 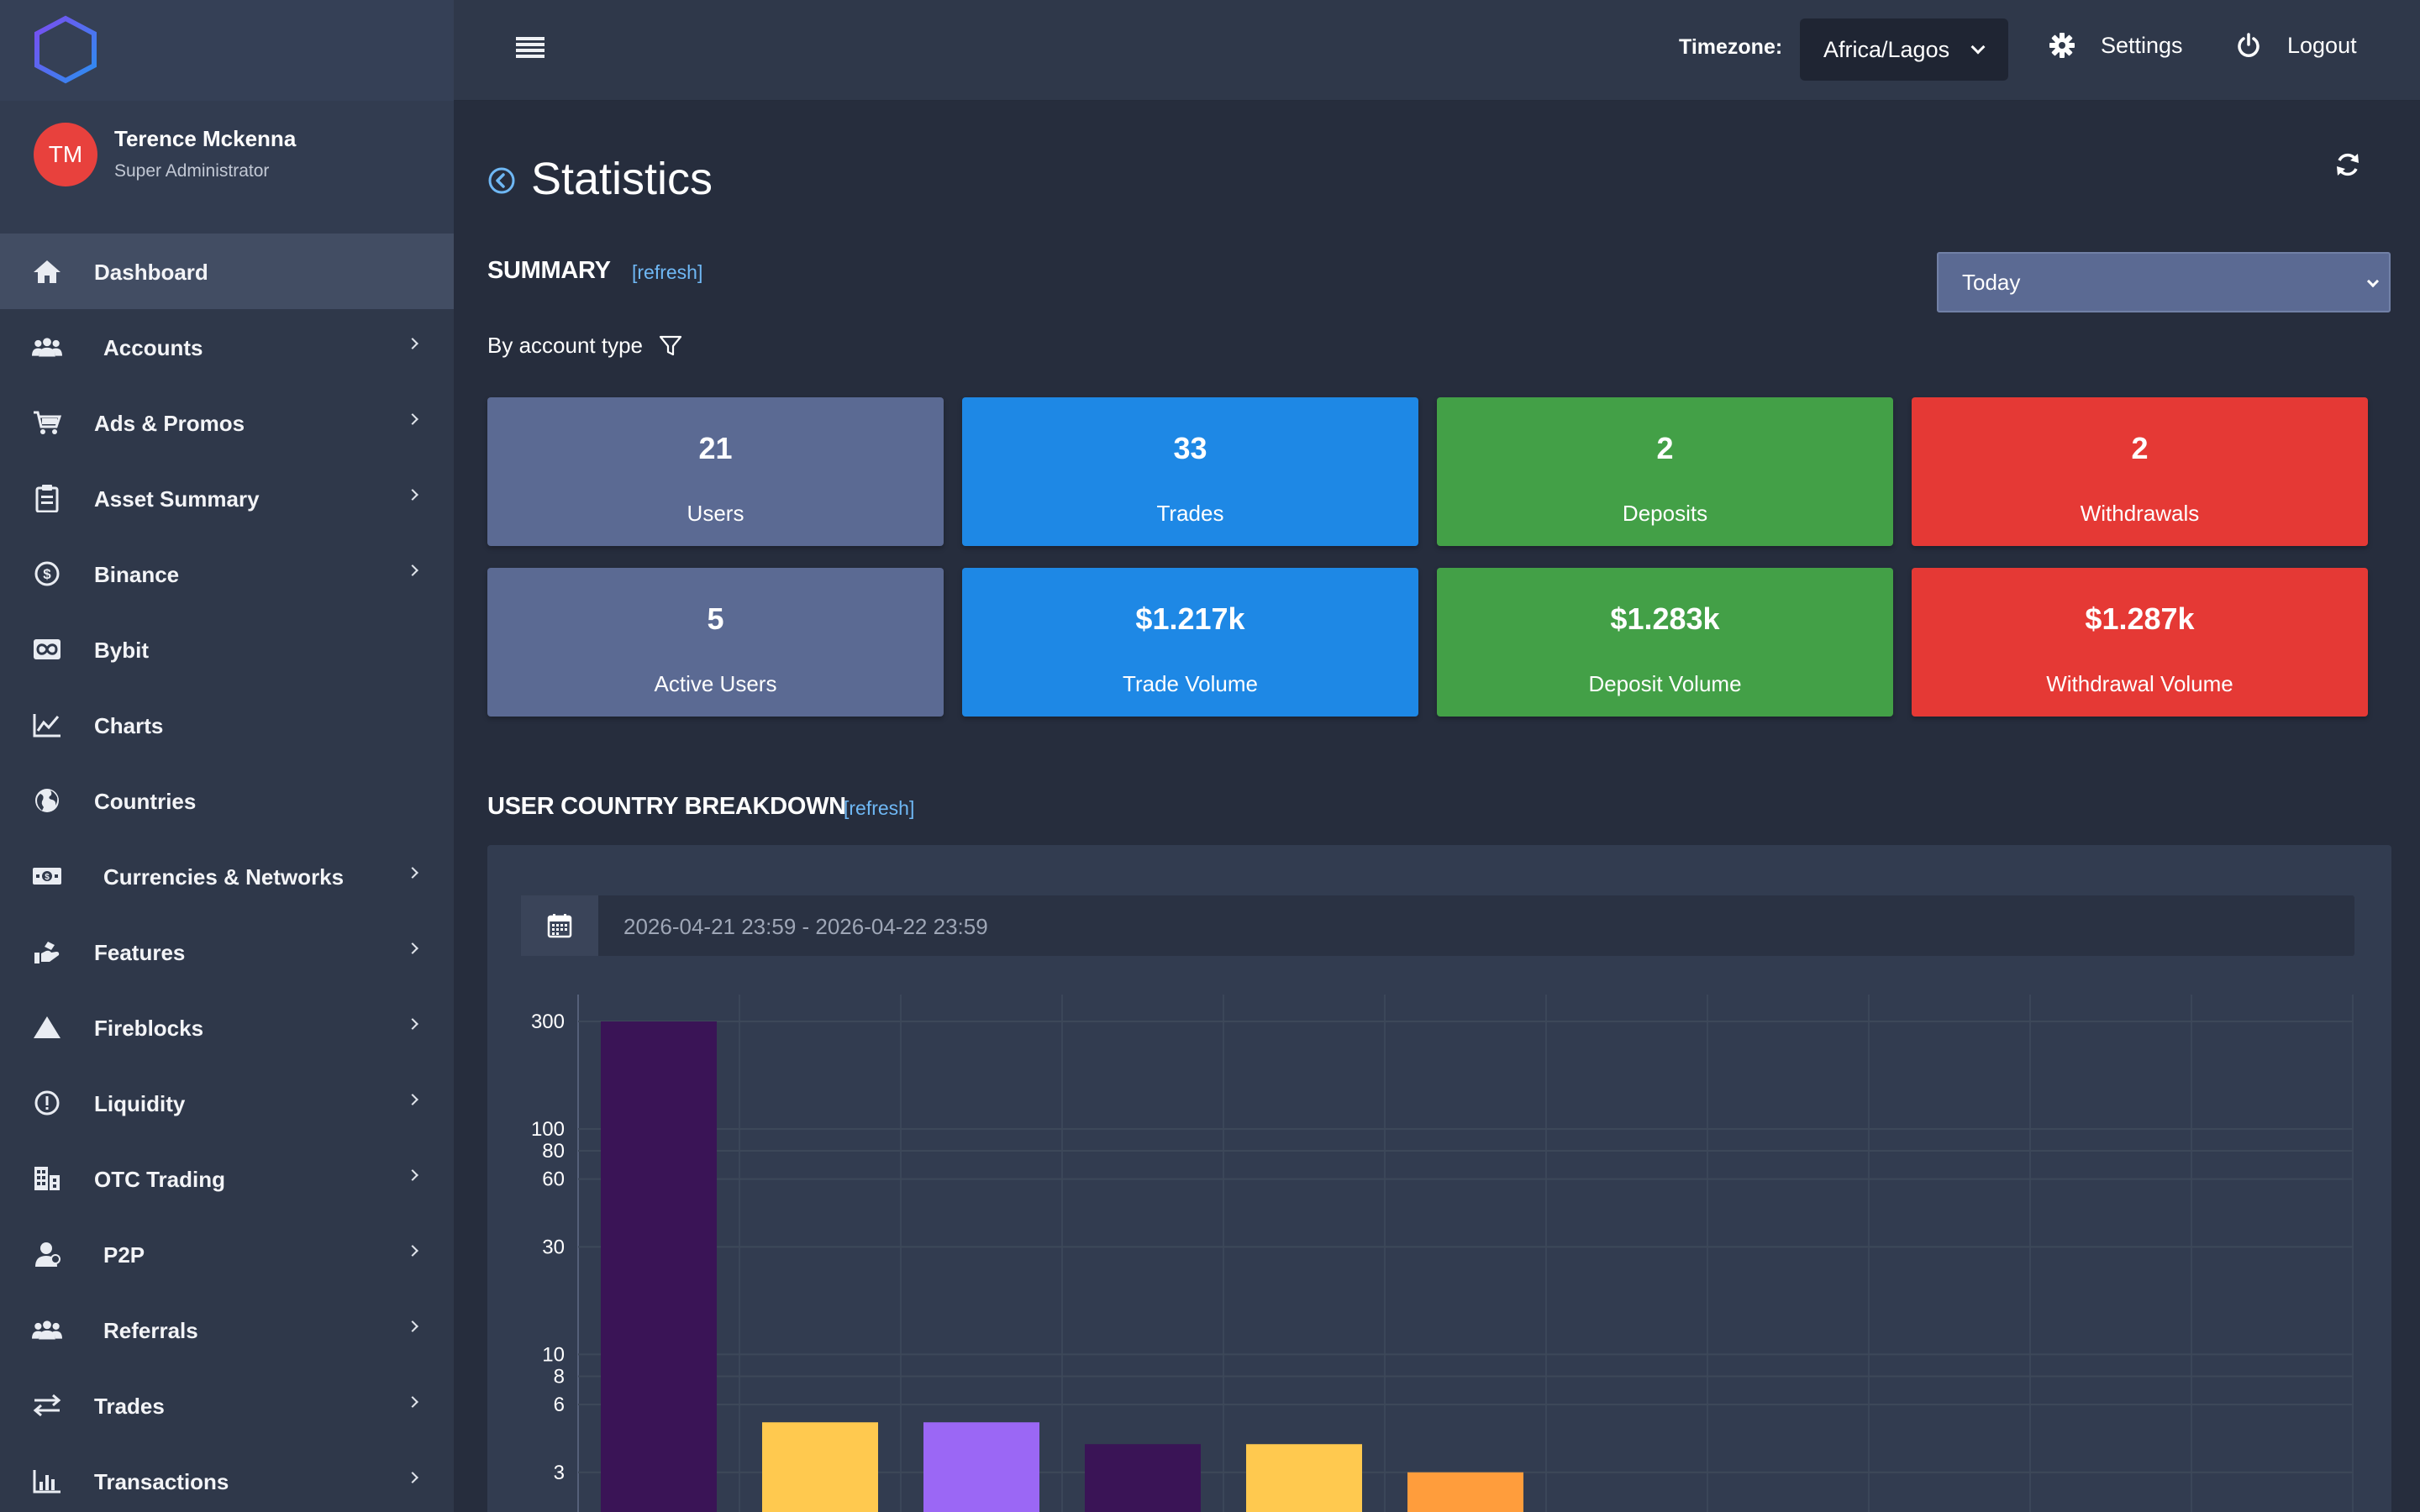 What do you see at coordinates (2140, 513) in the screenshot?
I see `stat-label: Withdrawals` at bounding box center [2140, 513].